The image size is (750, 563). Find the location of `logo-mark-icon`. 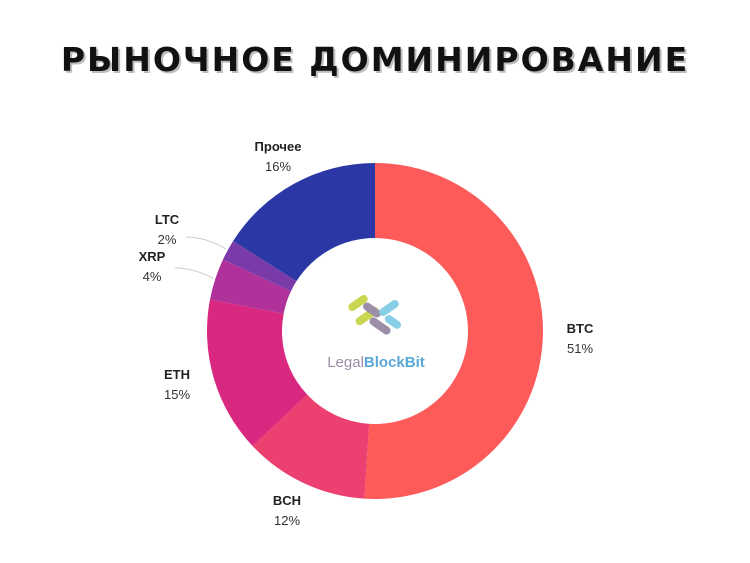

logo-mark-icon is located at coordinates (375, 314).